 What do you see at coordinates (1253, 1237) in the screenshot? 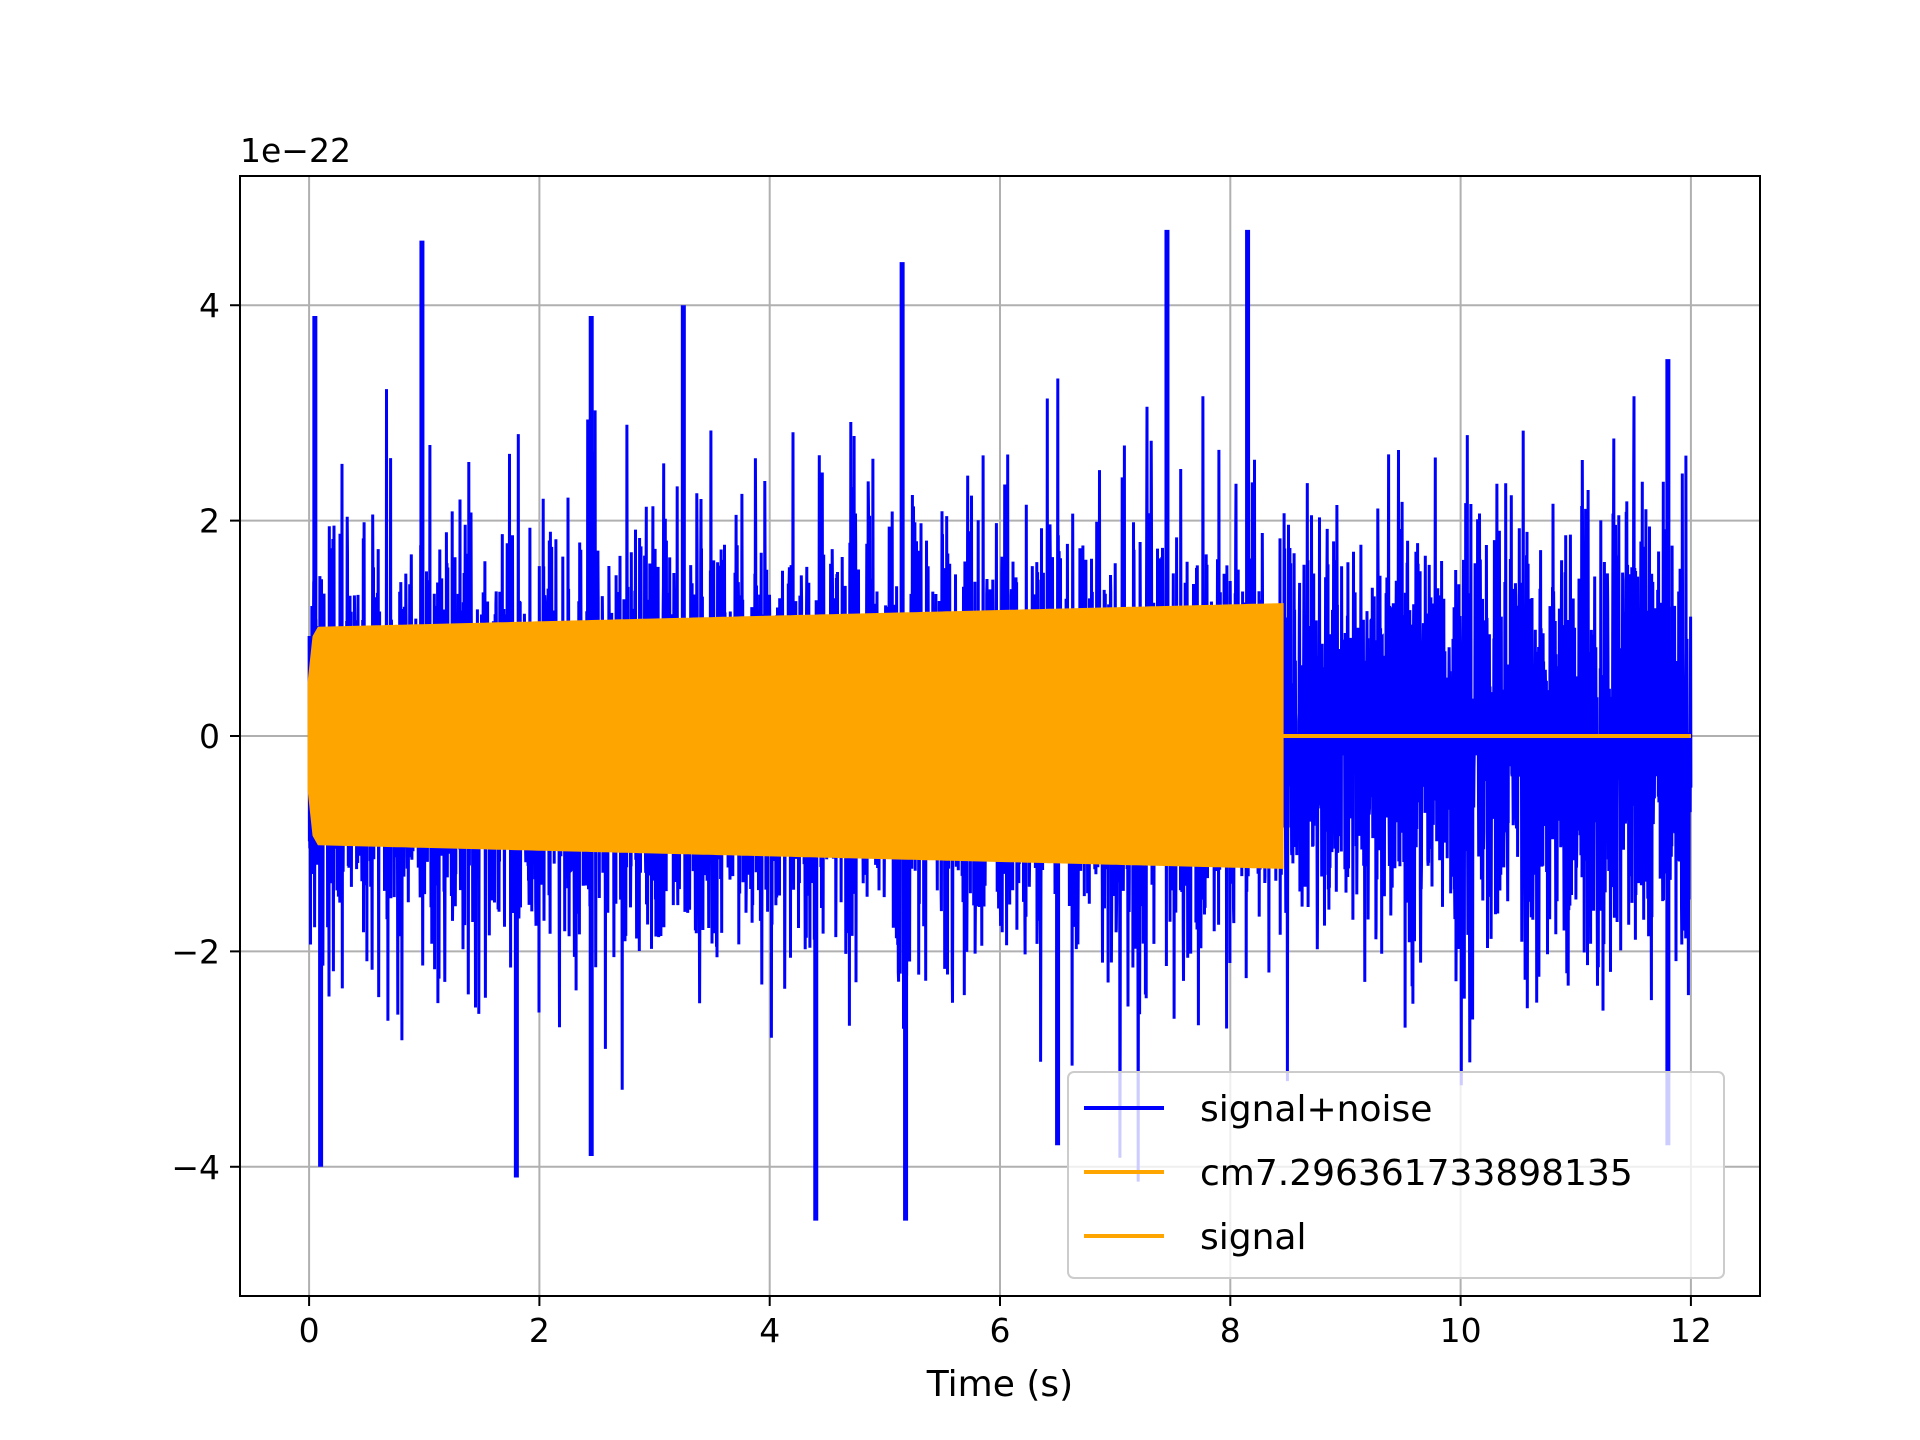
I see `legend-label: signal` at bounding box center [1253, 1237].